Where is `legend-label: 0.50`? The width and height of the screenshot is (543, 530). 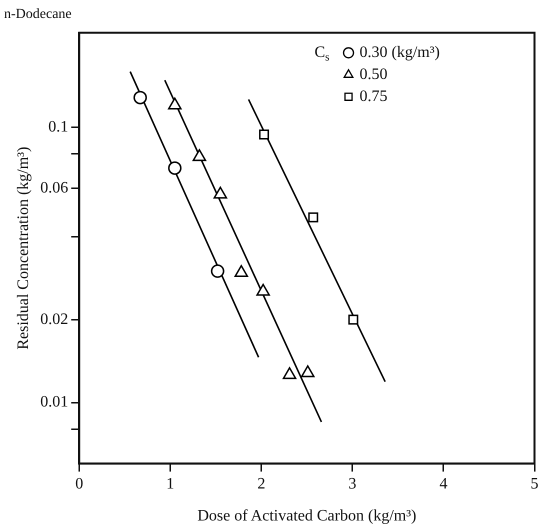 legend-label: 0.50 is located at coordinates (374, 75).